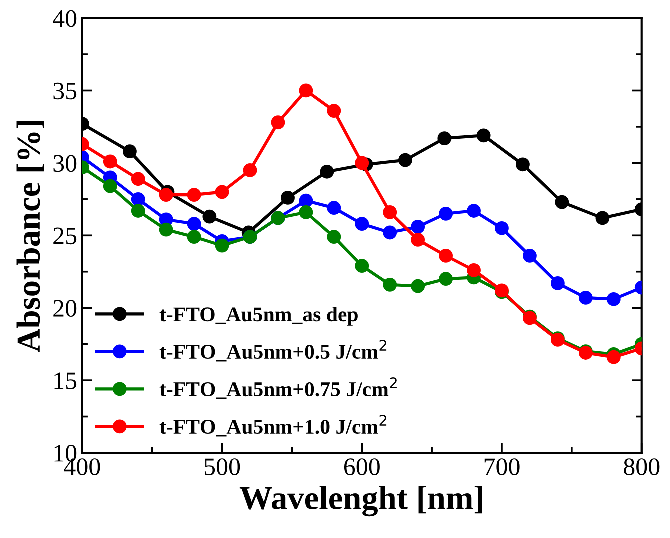 This screenshot has width=670, height=538. Describe the element at coordinates (502, 467) in the screenshot. I see `x-tick-label: 700` at that location.